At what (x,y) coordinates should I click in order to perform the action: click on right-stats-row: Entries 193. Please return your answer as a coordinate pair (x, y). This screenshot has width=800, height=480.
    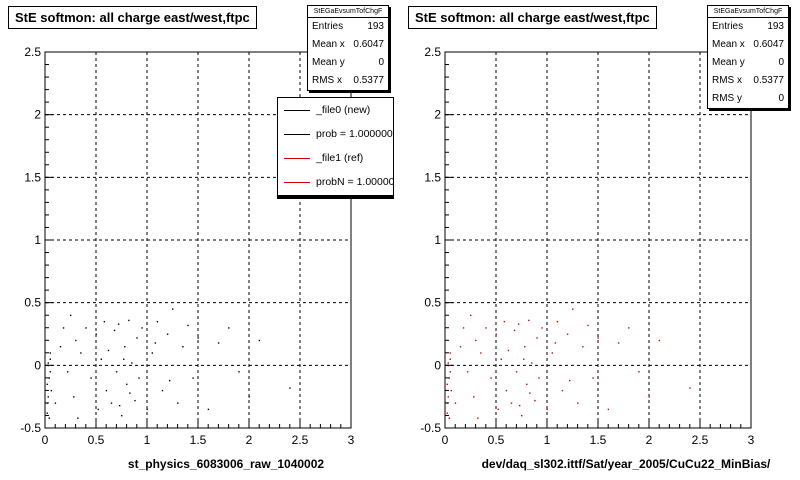
    Looking at the image, I should click on (748, 27).